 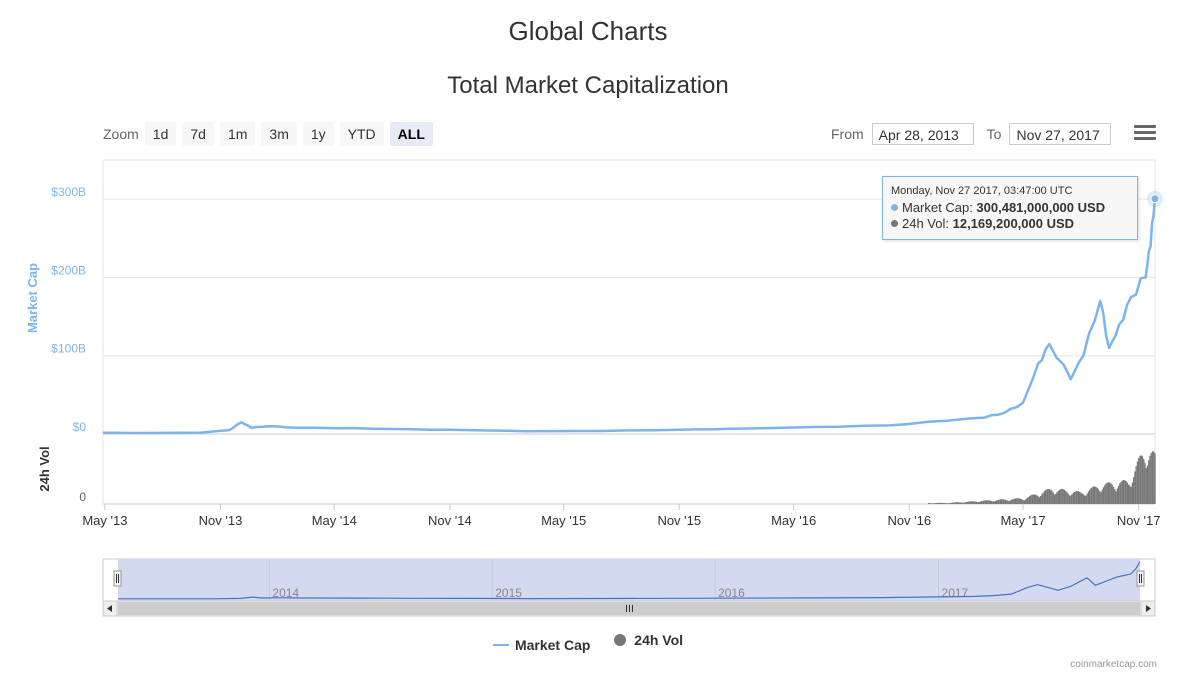 I want to click on y-tick-label: $100B, so click(x=68, y=349).